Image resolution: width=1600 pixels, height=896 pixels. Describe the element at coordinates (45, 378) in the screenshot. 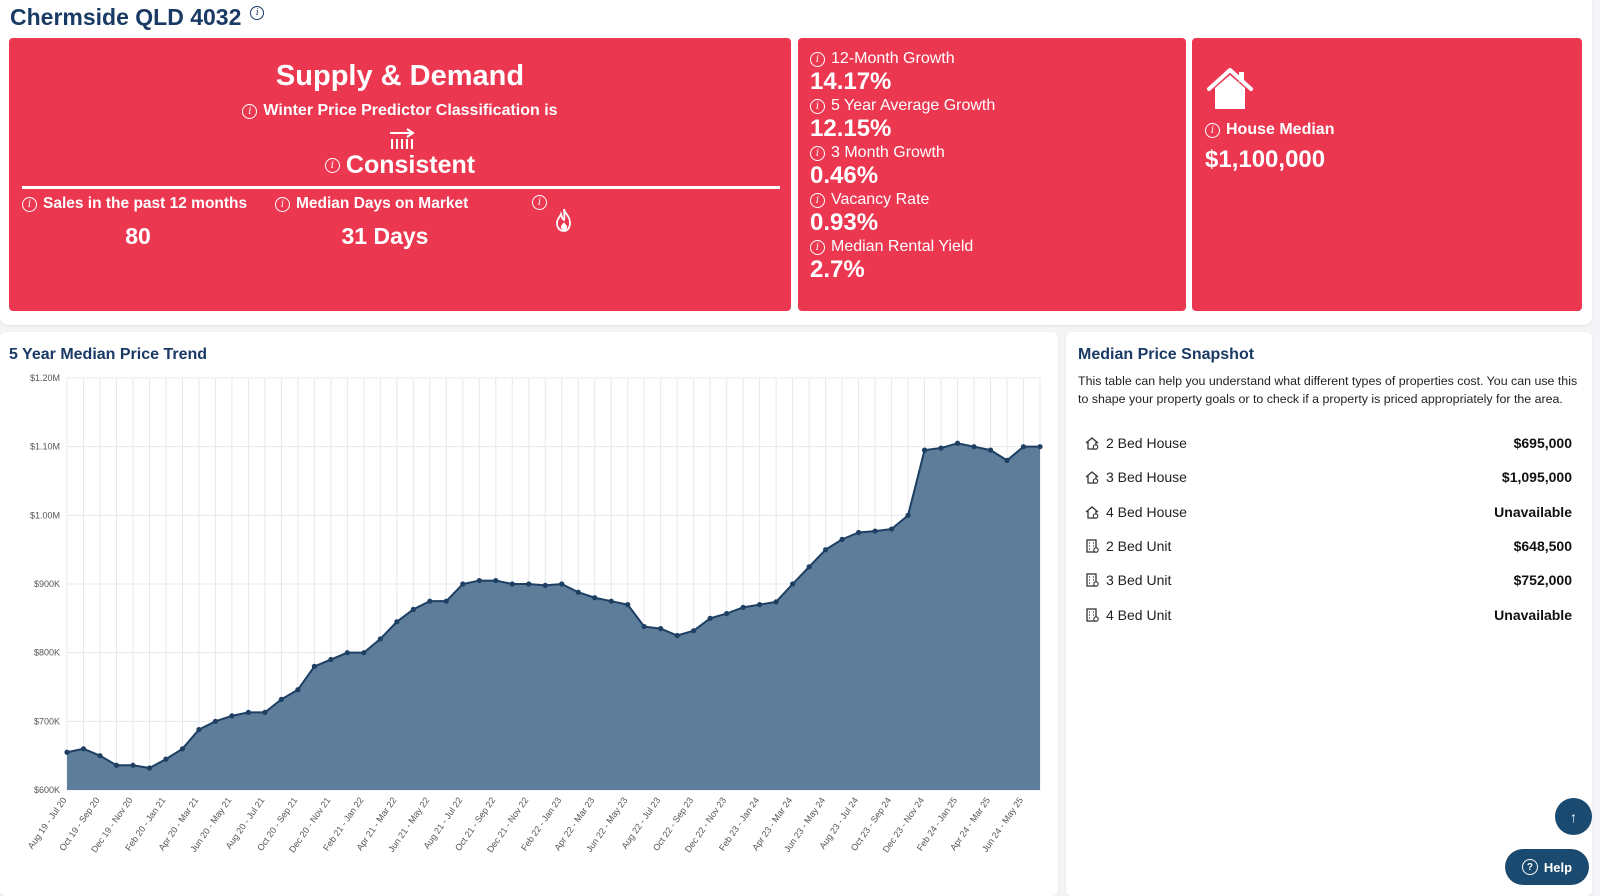

I see `y-tick-label: $1.20M` at that location.